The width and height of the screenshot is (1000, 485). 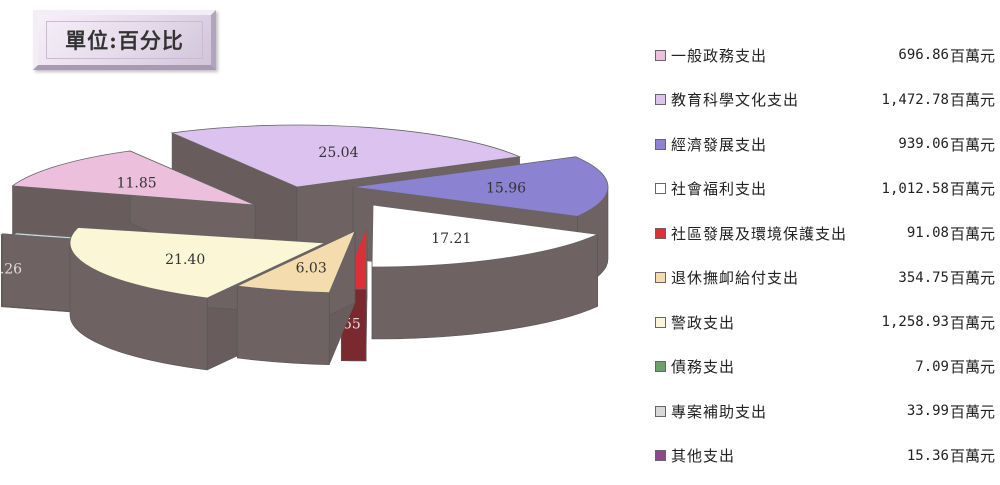 I want to click on legend-label: 社會福利支出, so click(x=719, y=189).